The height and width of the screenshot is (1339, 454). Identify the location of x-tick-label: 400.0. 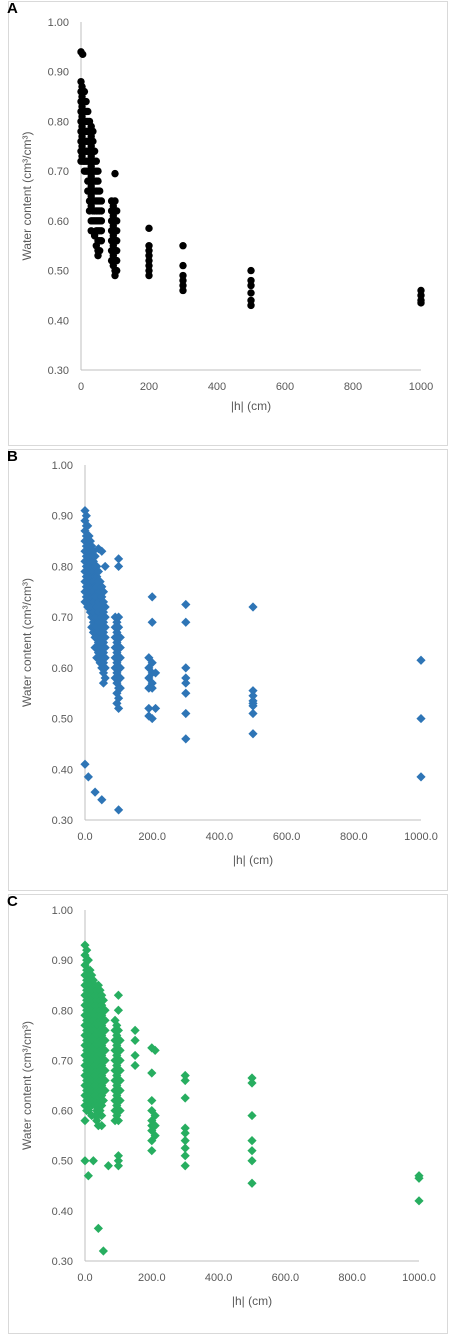
(219, 1278).